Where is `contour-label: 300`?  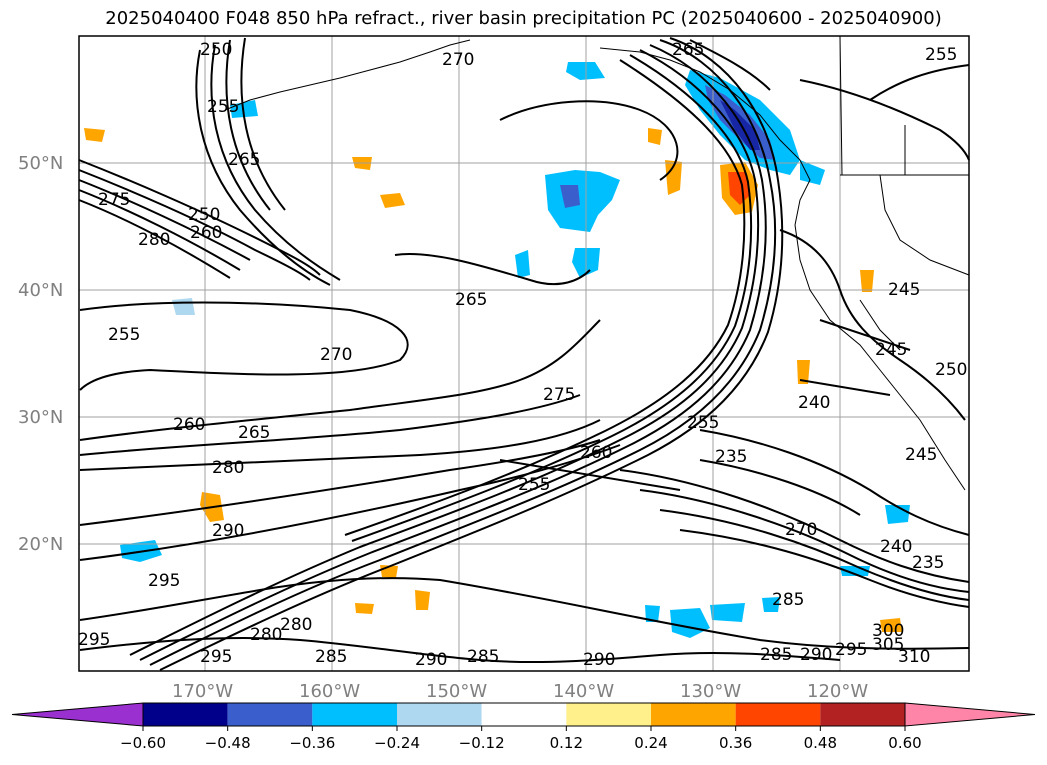
contour-label: 300 is located at coordinates (888, 631).